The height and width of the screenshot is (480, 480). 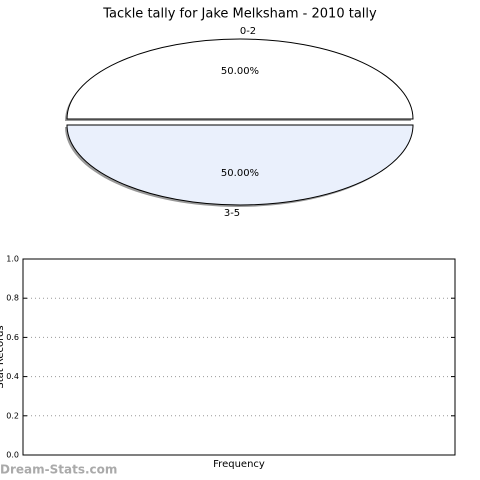 I want to click on x-axis-label: Frequency, so click(x=239, y=464).